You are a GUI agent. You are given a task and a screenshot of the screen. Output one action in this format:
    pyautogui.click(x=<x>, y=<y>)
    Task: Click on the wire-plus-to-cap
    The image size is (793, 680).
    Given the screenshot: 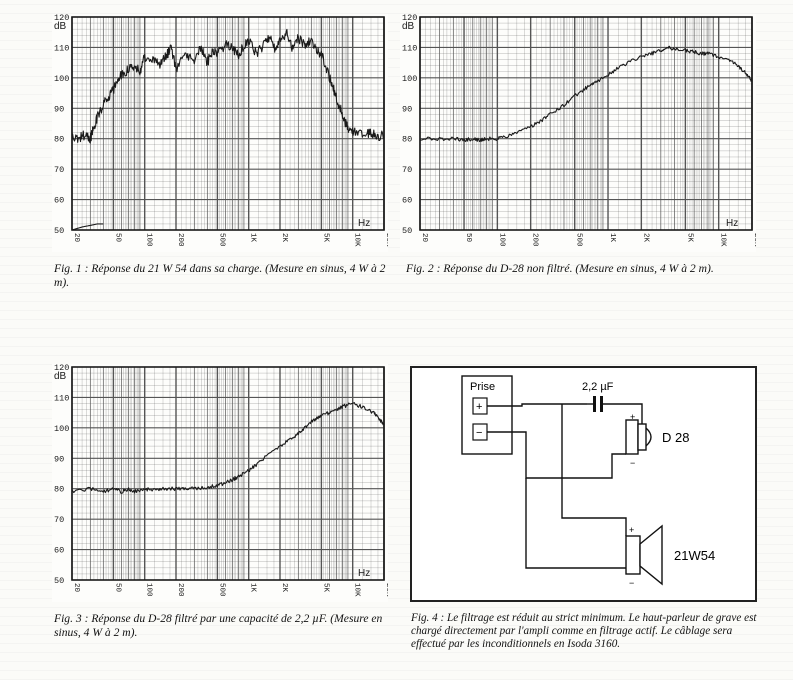 What is the action you would take?
    pyautogui.click(x=537, y=405)
    